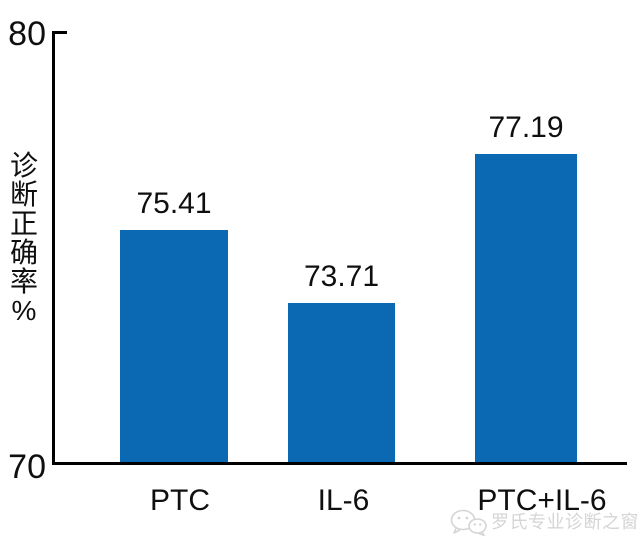 The height and width of the screenshot is (552, 640). What do you see at coordinates (23, 252) in the screenshot?
I see `y-axis-title-char: 确` at bounding box center [23, 252].